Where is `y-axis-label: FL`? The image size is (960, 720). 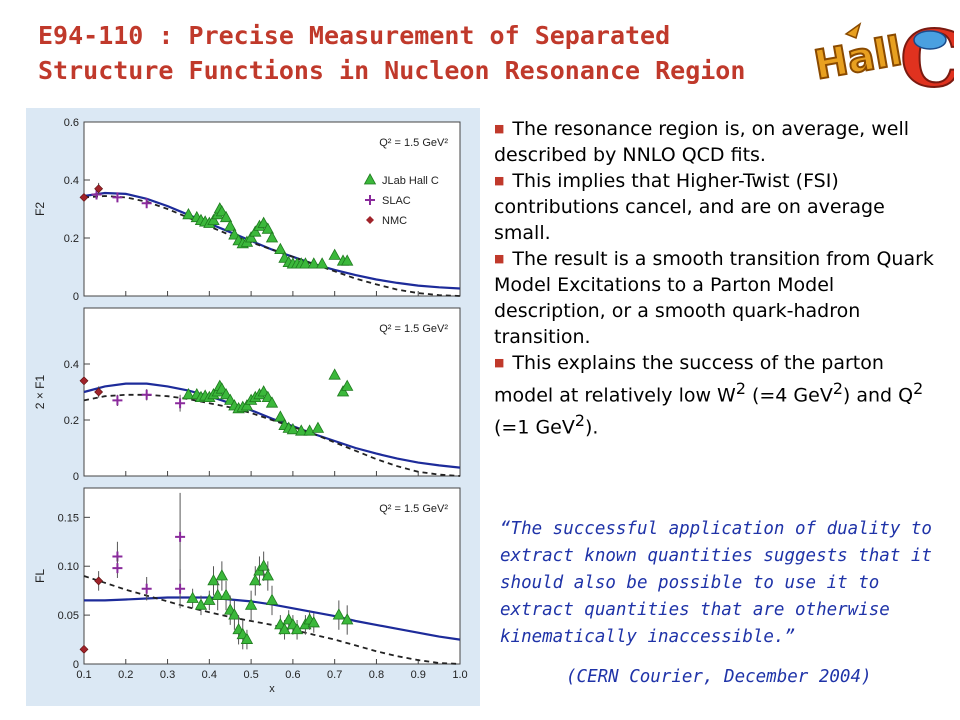
y-axis-label: FL is located at coordinates (40, 576).